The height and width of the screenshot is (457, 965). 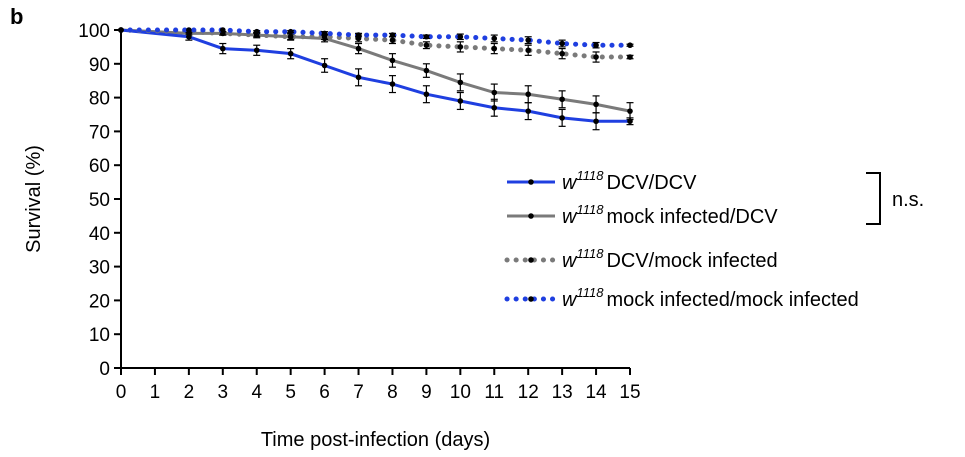 What do you see at coordinates (99, 301) in the screenshot?
I see `y-tick-label: 20` at bounding box center [99, 301].